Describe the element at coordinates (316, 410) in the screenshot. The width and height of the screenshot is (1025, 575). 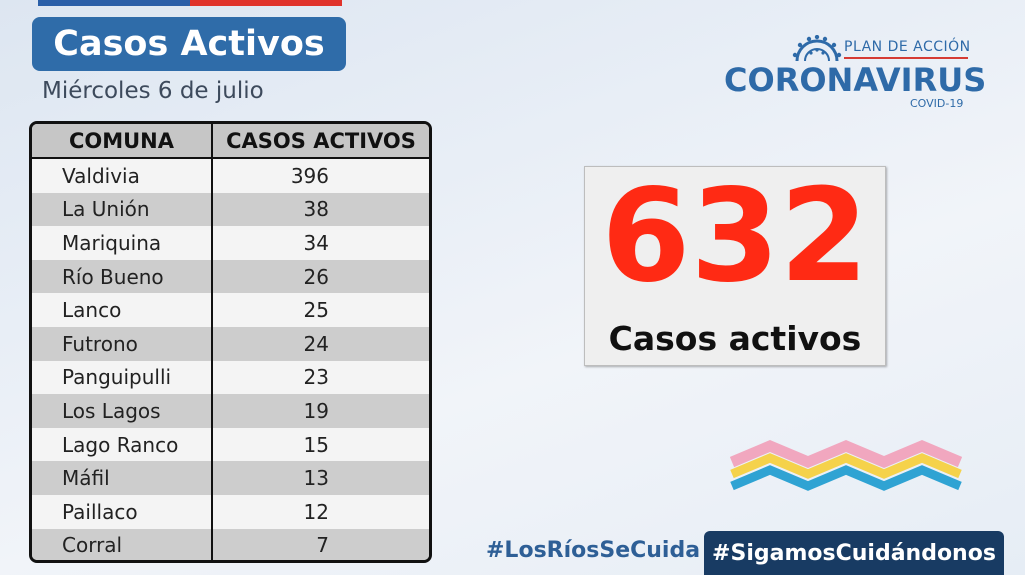
I see `cell-casos: 19` at that location.